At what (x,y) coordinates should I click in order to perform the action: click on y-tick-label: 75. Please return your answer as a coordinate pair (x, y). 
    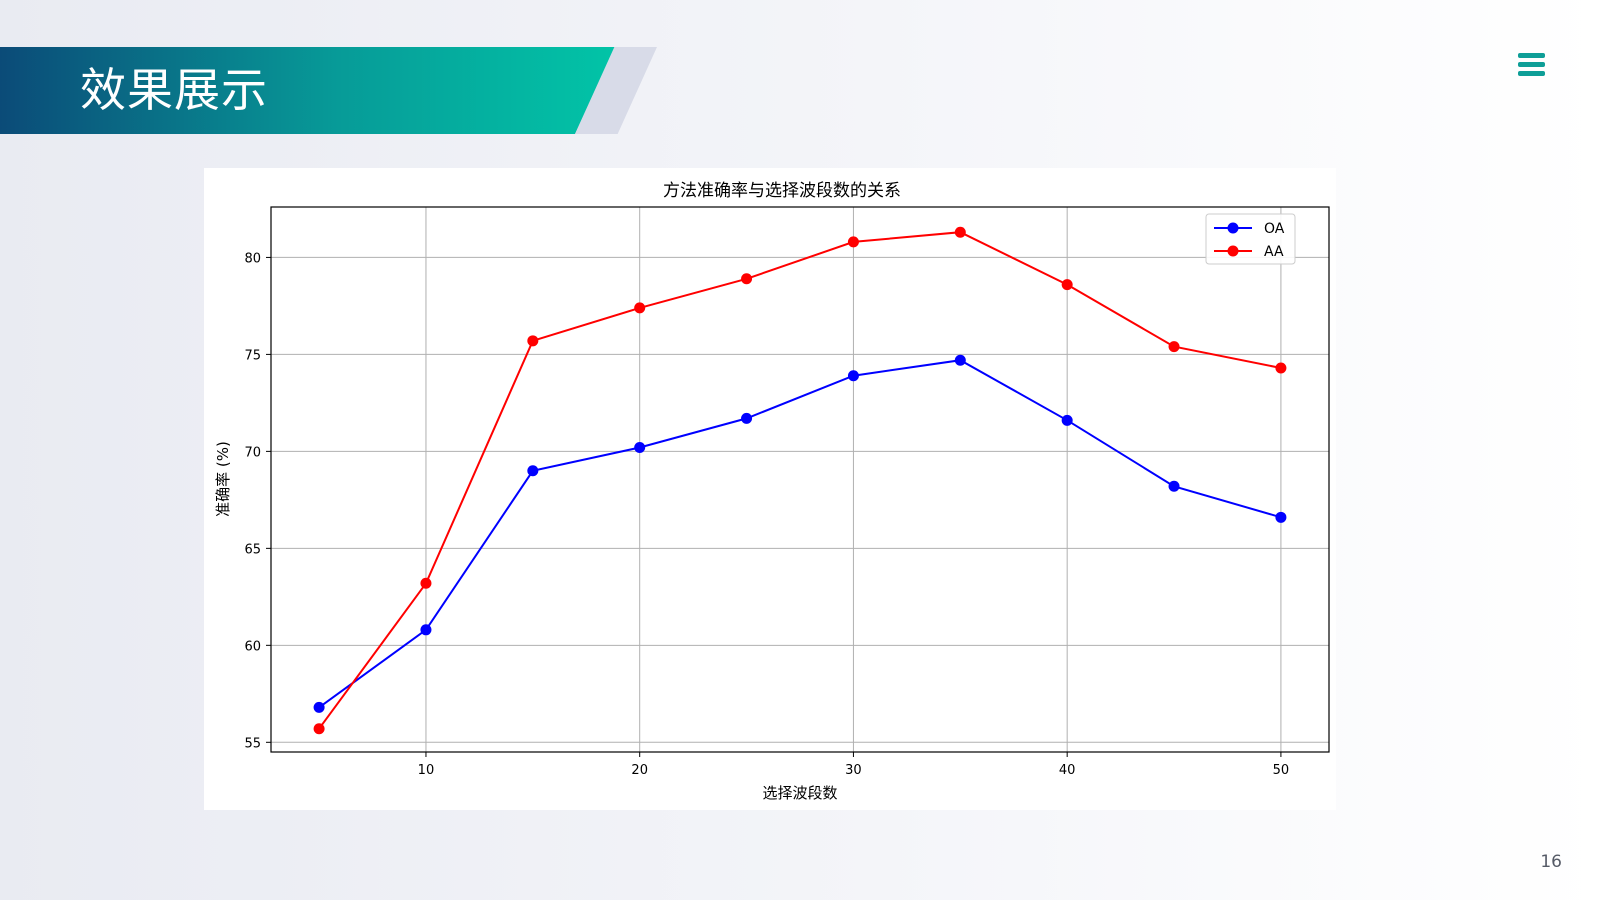
    Looking at the image, I should click on (252, 355).